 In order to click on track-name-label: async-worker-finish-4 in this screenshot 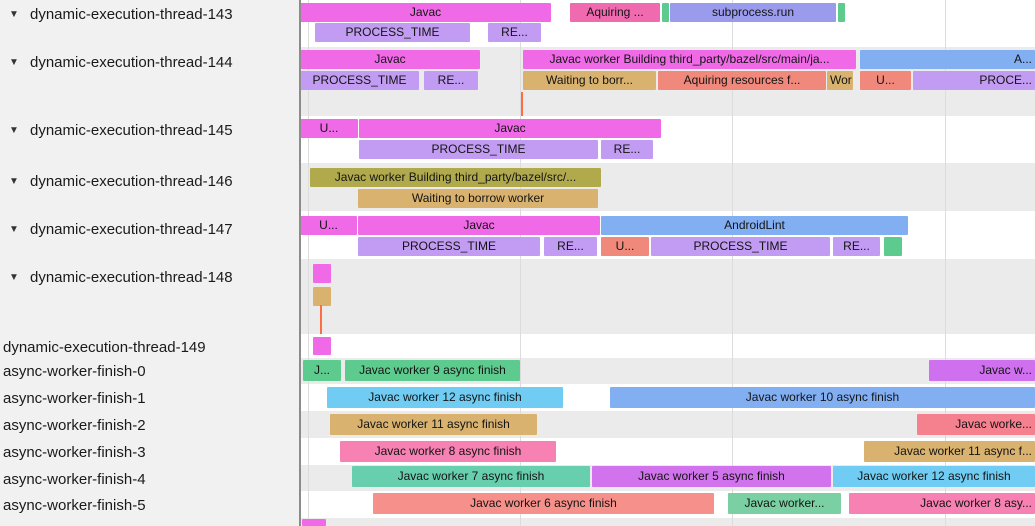, I will do `click(74, 479)`.